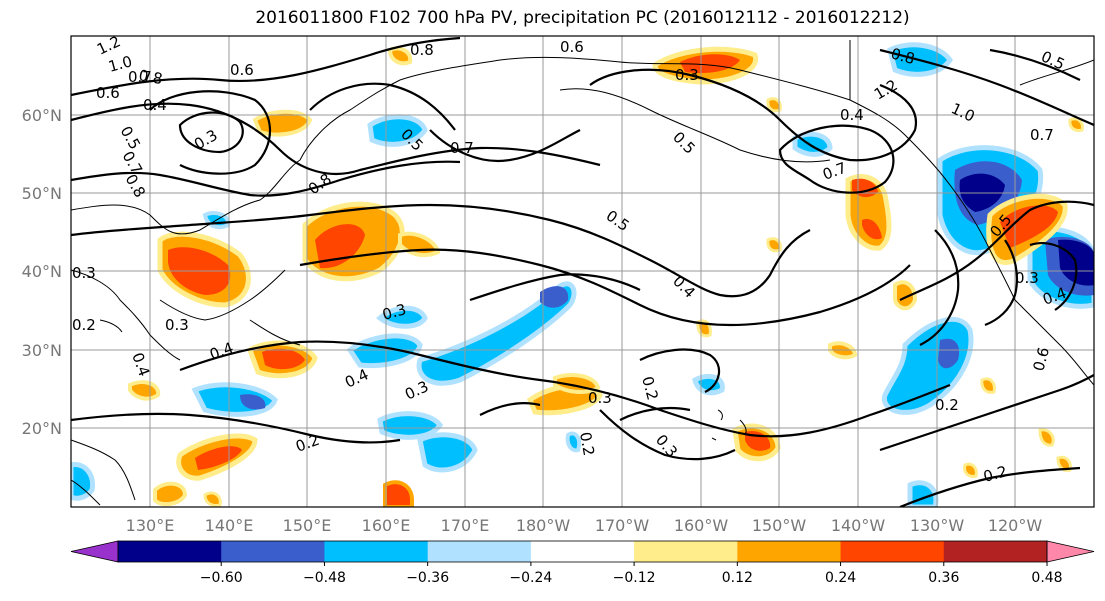 The image size is (1105, 601). I want to click on lon-label-130w: 130°W, so click(937, 525).